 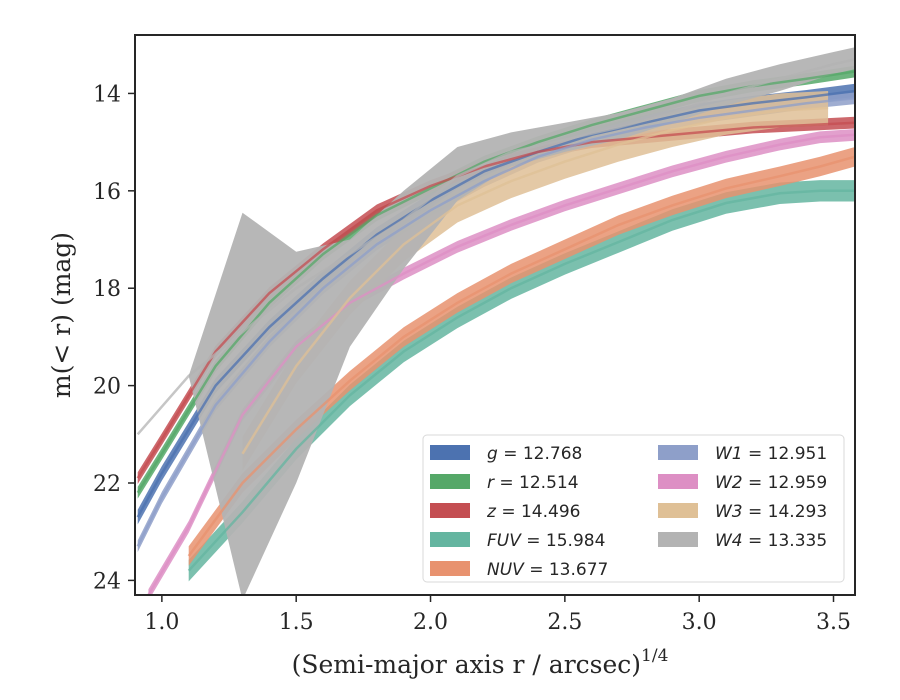 I want to click on x-tick-label: 1.0, so click(x=161, y=622).